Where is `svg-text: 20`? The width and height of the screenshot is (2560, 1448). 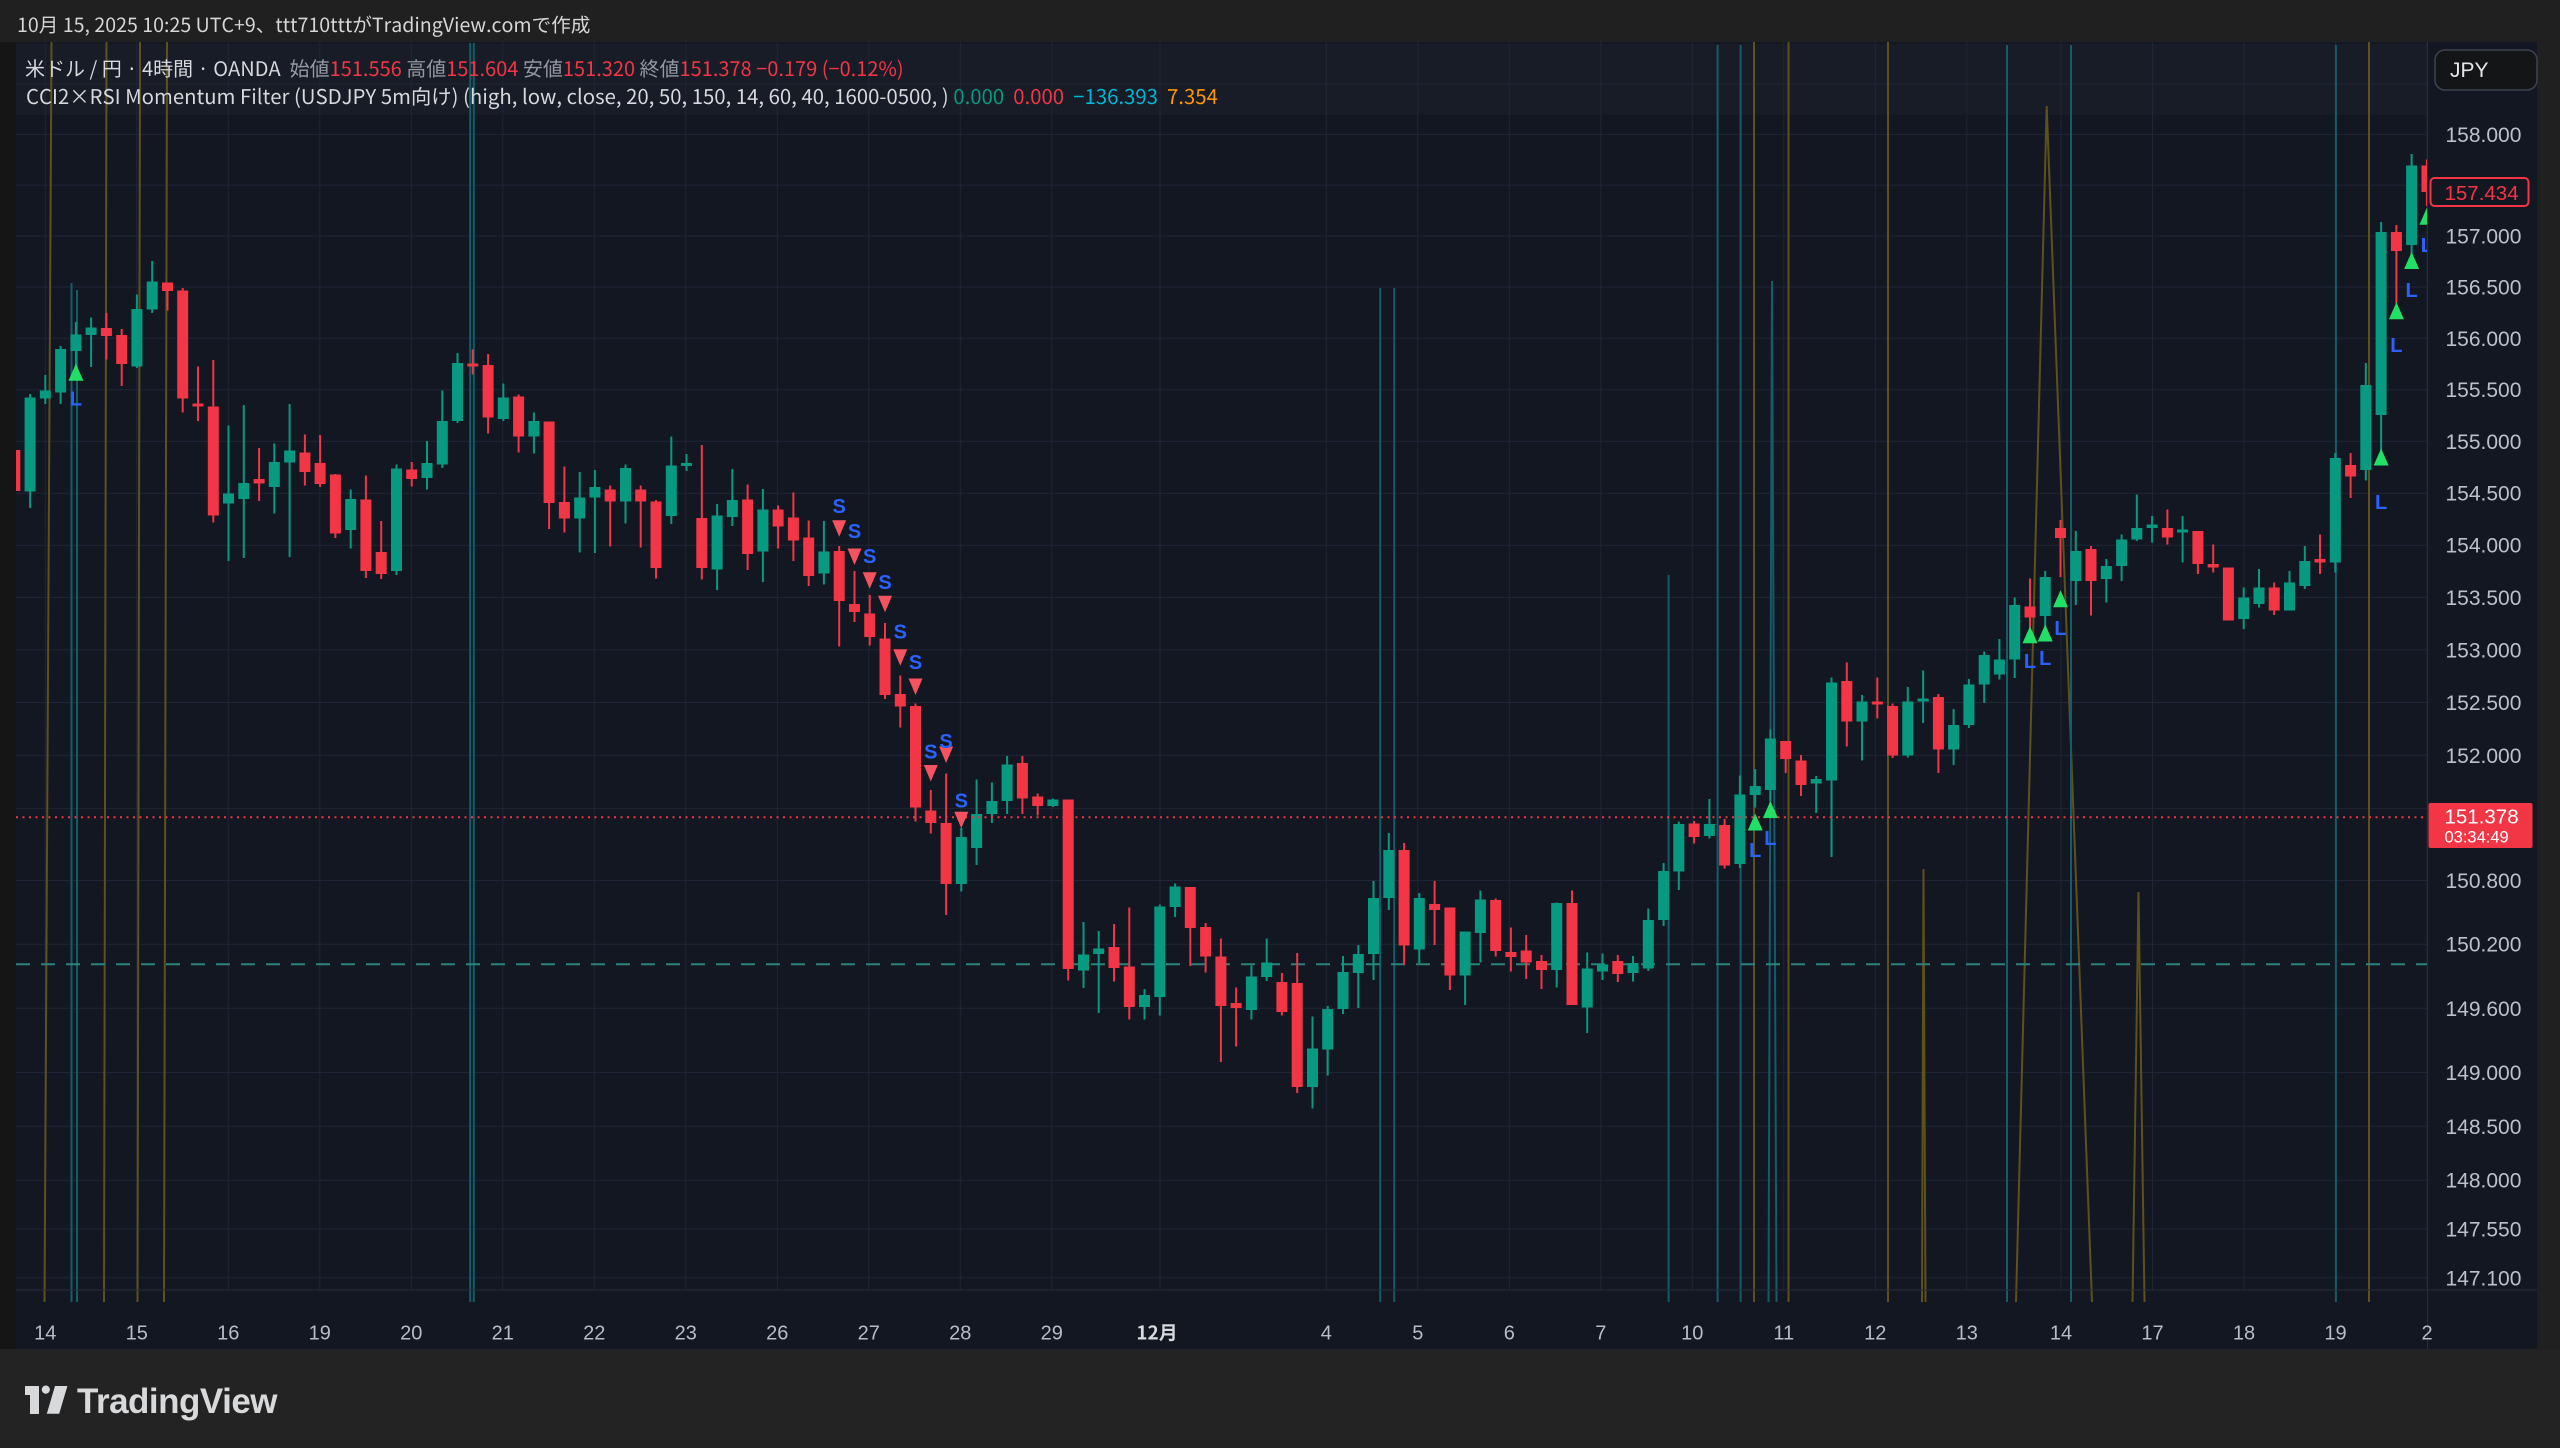 svg-text: 20 is located at coordinates (411, 1334).